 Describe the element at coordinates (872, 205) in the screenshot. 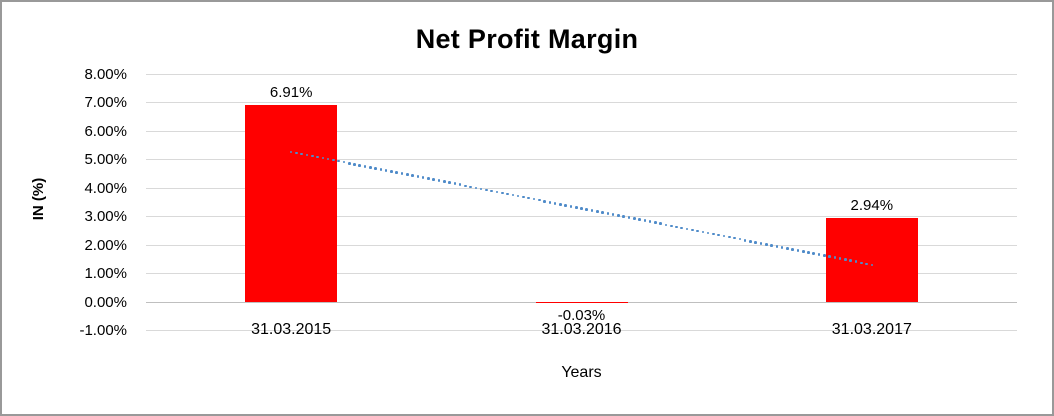

I see `bar-data-label: 2.94%` at that location.